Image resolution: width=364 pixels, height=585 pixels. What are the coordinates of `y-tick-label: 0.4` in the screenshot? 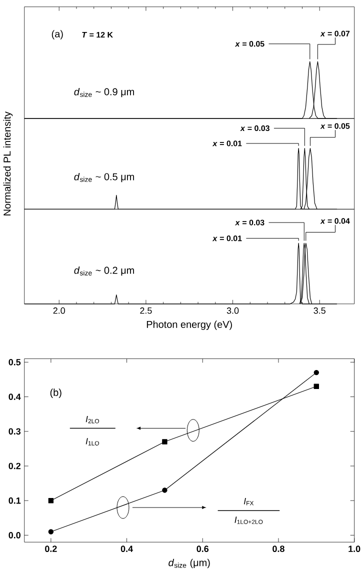 It's located at (14, 397).